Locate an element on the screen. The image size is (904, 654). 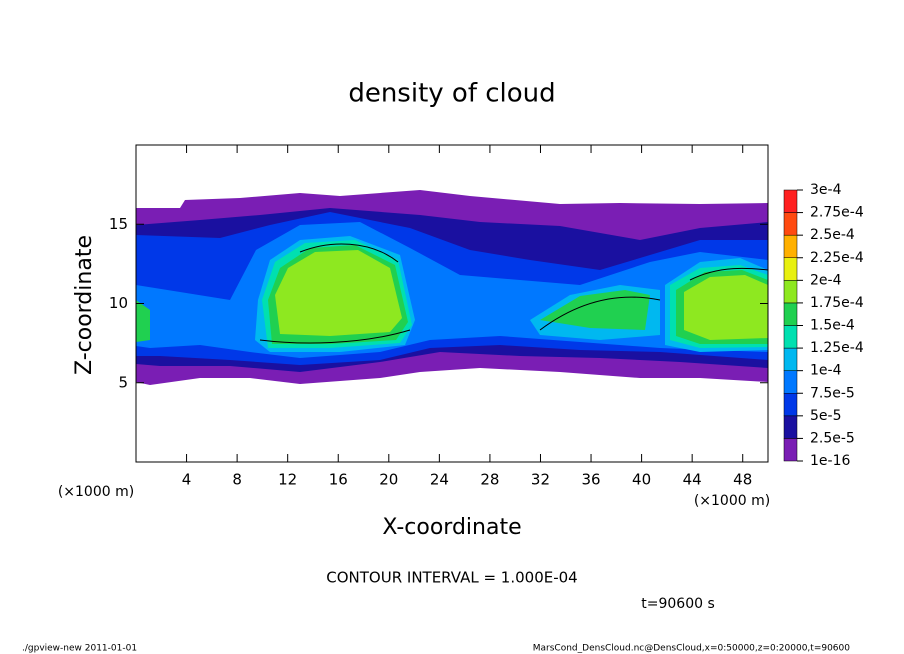
colorbar-label: 1e-4 is located at coordinates (826, 371).